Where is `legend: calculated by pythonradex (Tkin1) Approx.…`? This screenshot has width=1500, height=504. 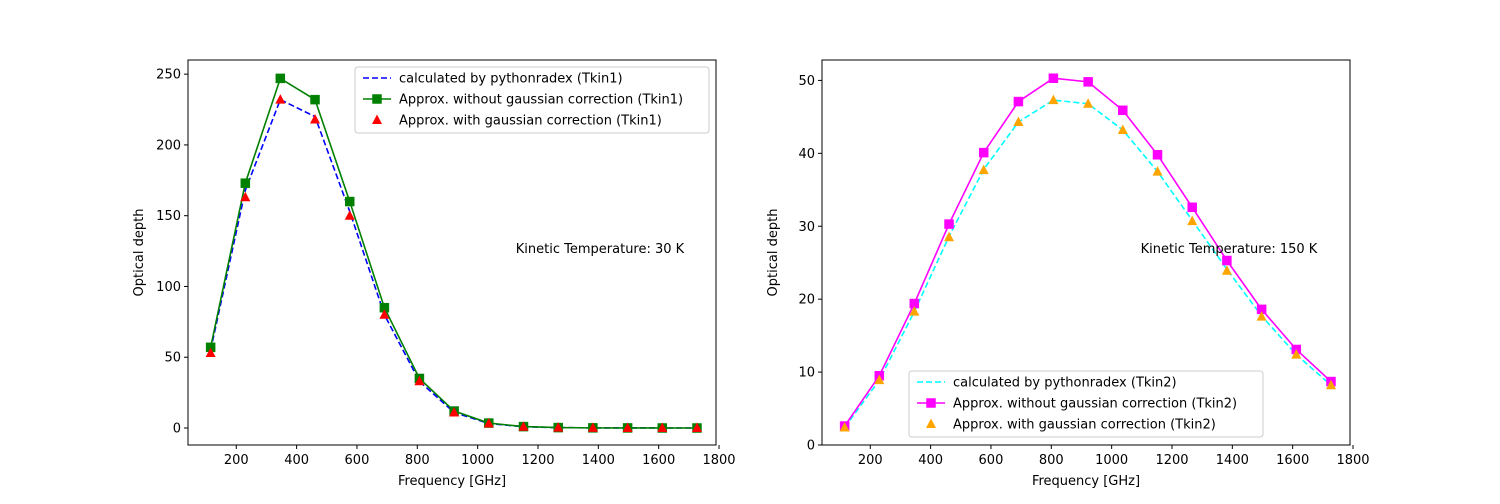
legend: calculated by pythonradex (Tkin1) Approx.… is located at coordinates (532, 100).